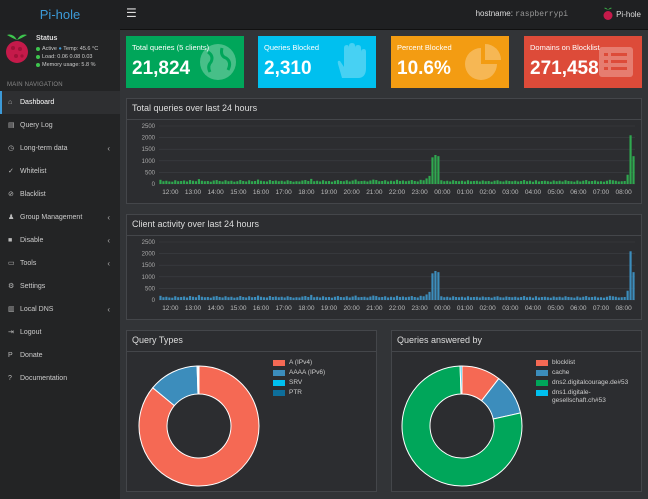  What do you see at coordinates (60, 125) in the screenshot?
I see `sidebar-item-query-log: ▤ Query Log` at bounding box center [60, 125].